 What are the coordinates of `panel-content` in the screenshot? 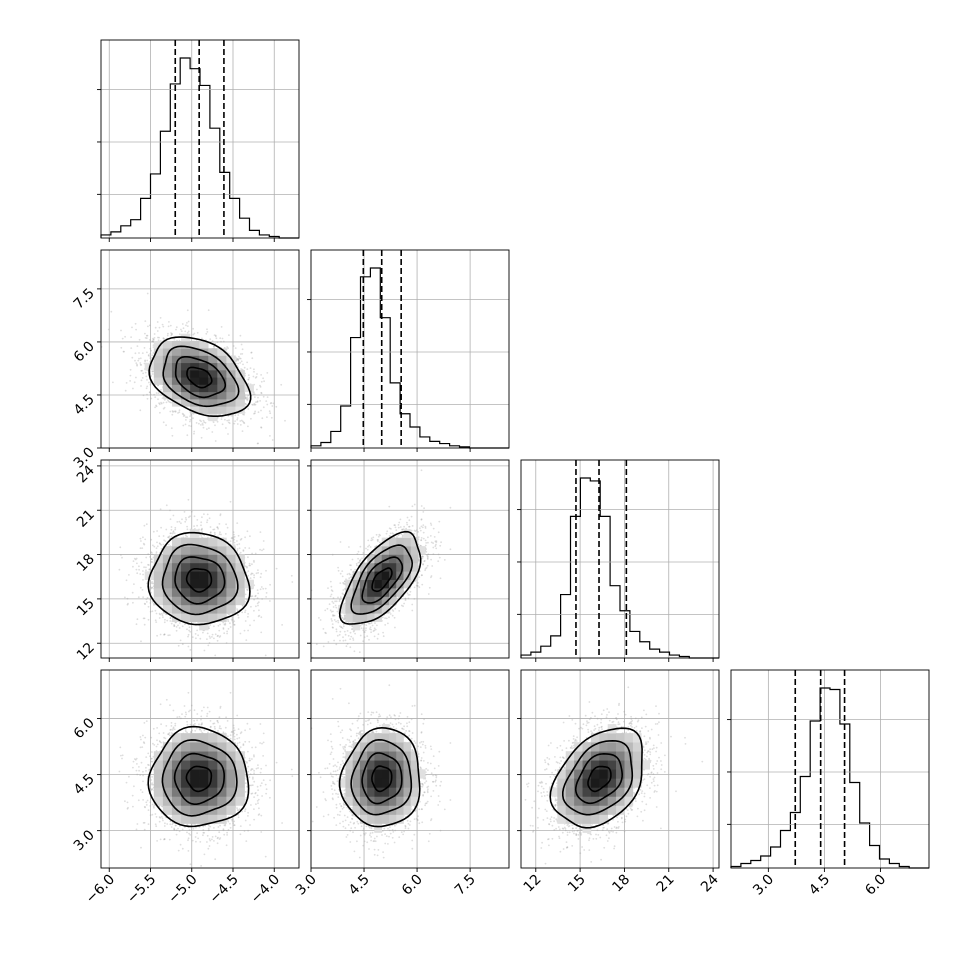 It's located at (193, 368).